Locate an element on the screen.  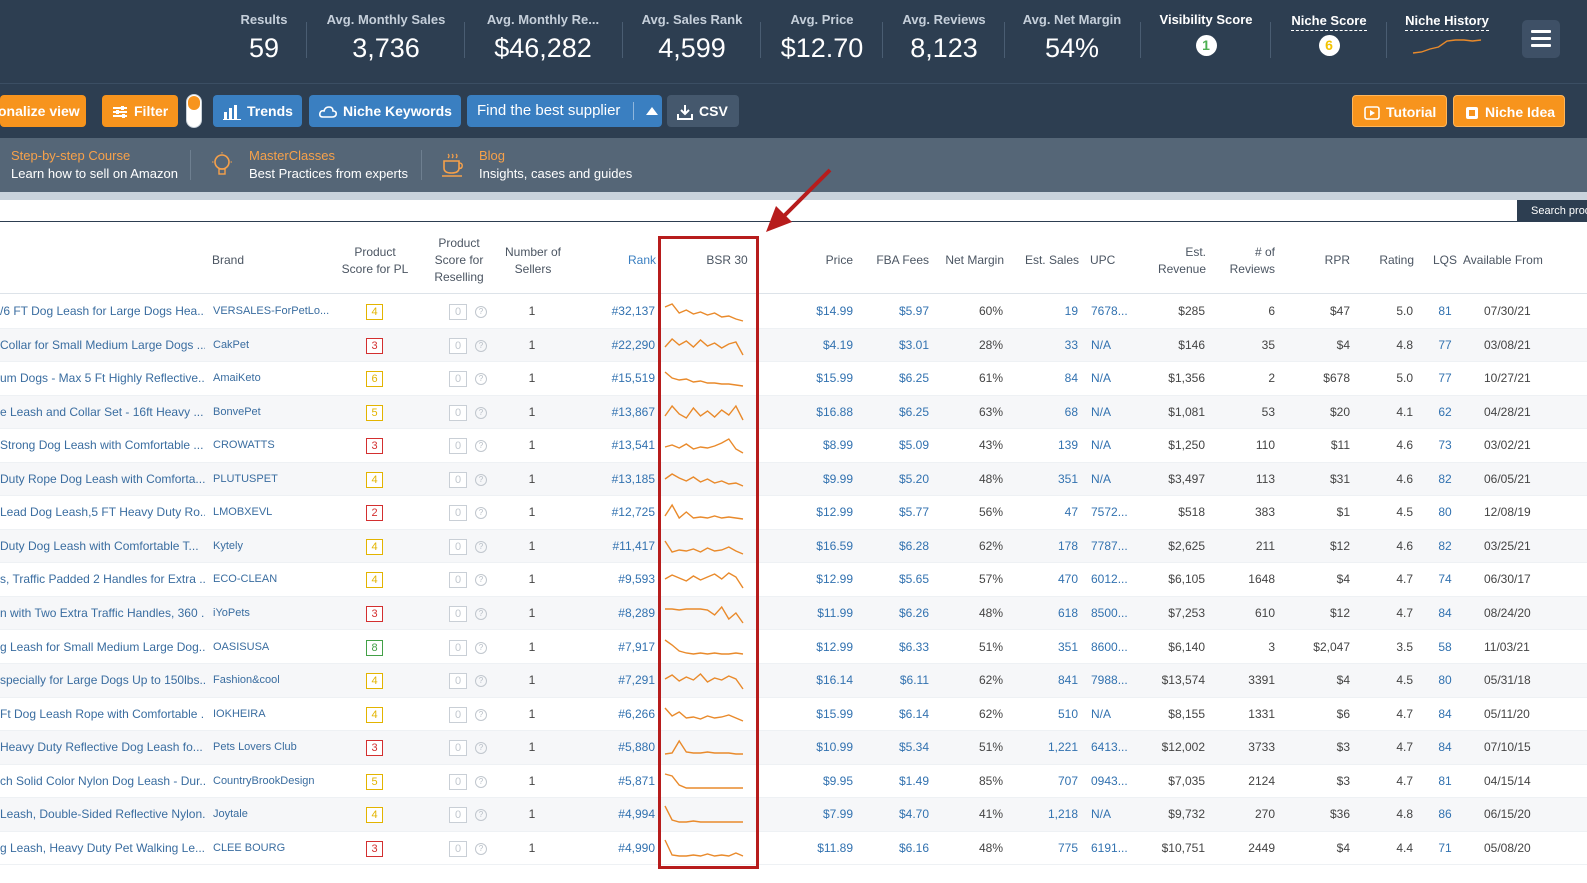
rank-value: #8,289 is located at coordinates (636, 612).